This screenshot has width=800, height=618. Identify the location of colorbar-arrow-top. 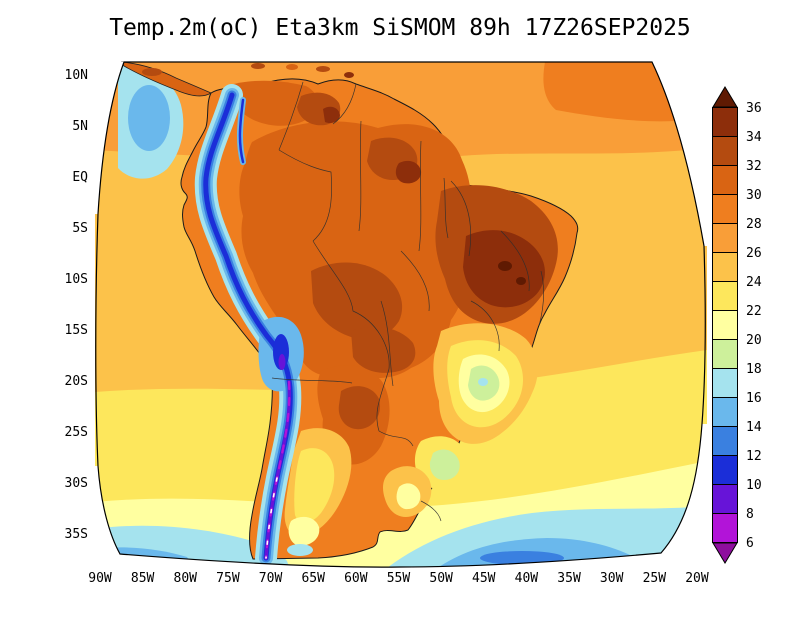
(725, 97).